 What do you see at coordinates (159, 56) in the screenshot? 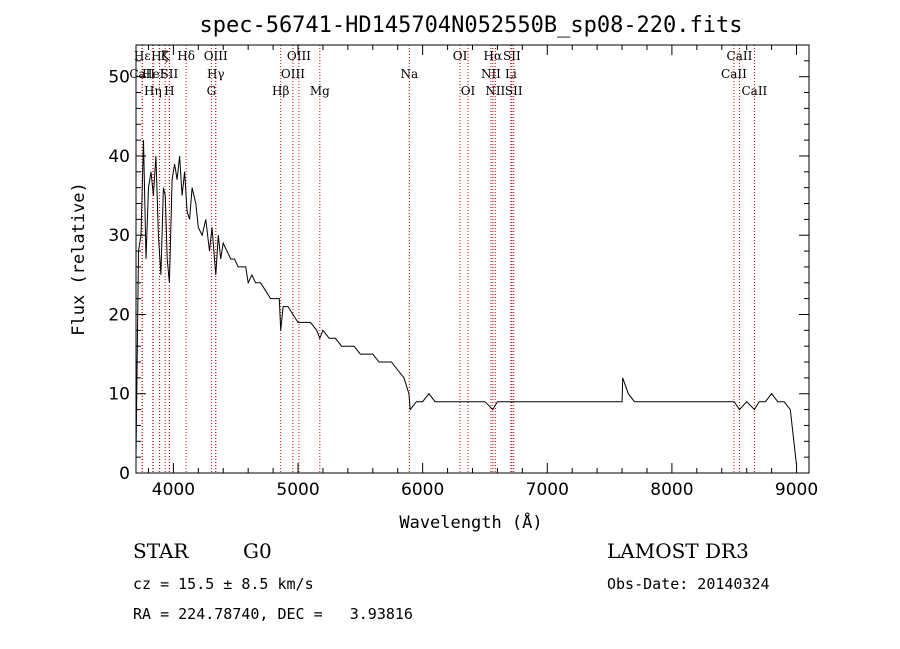
I see `spectral-line-label: Hζ` at bounding box center [159, 56].